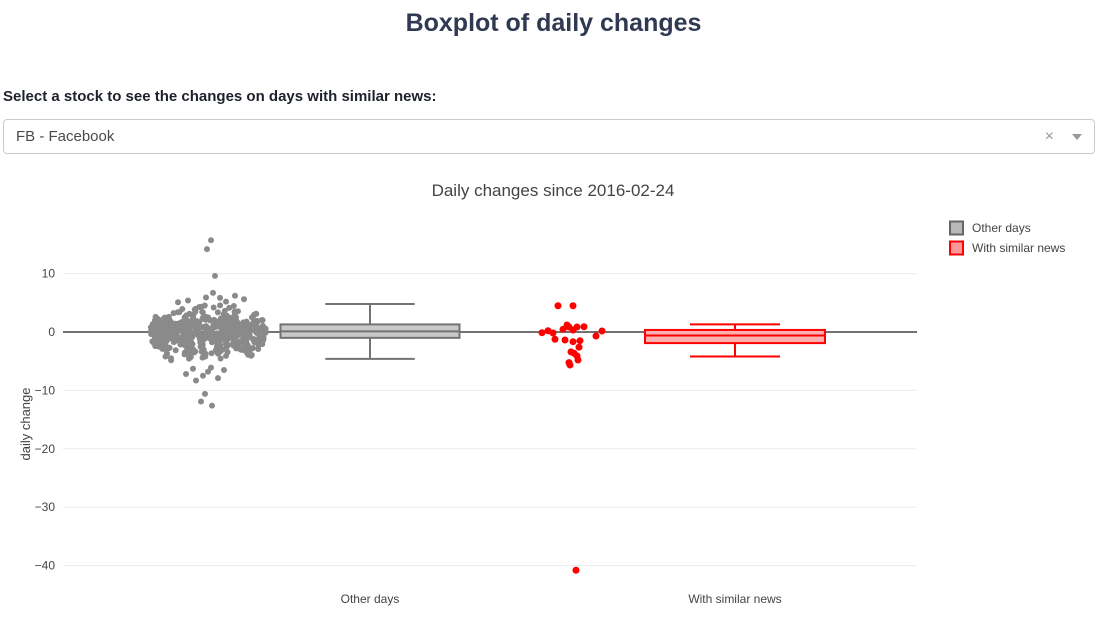 This screenshot has height=631, width=1107. Describe the element at coordinates (549, 136) in the screenshot. I see `stock-select: FB - Facebook ×` at that location.